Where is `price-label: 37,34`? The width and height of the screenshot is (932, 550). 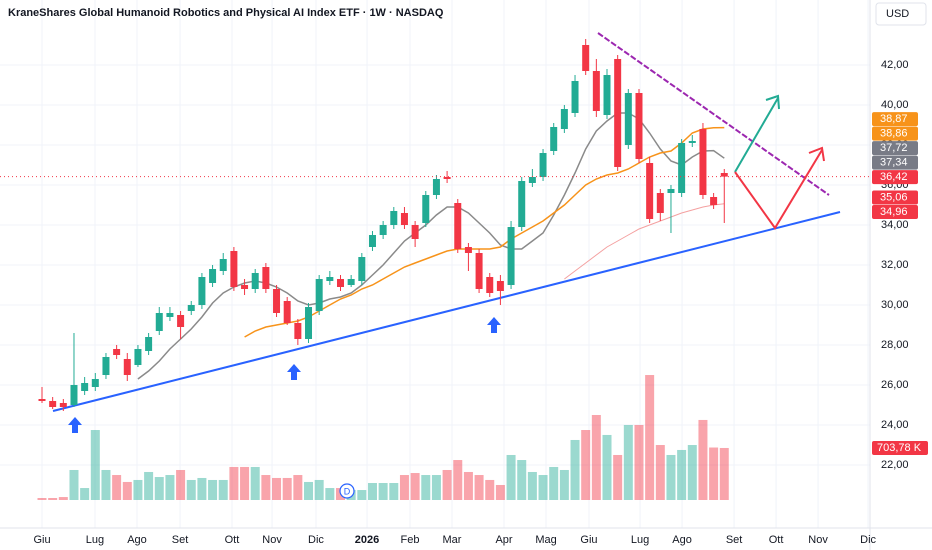
price-label: 37,34 is located at coordinates (894, 163).